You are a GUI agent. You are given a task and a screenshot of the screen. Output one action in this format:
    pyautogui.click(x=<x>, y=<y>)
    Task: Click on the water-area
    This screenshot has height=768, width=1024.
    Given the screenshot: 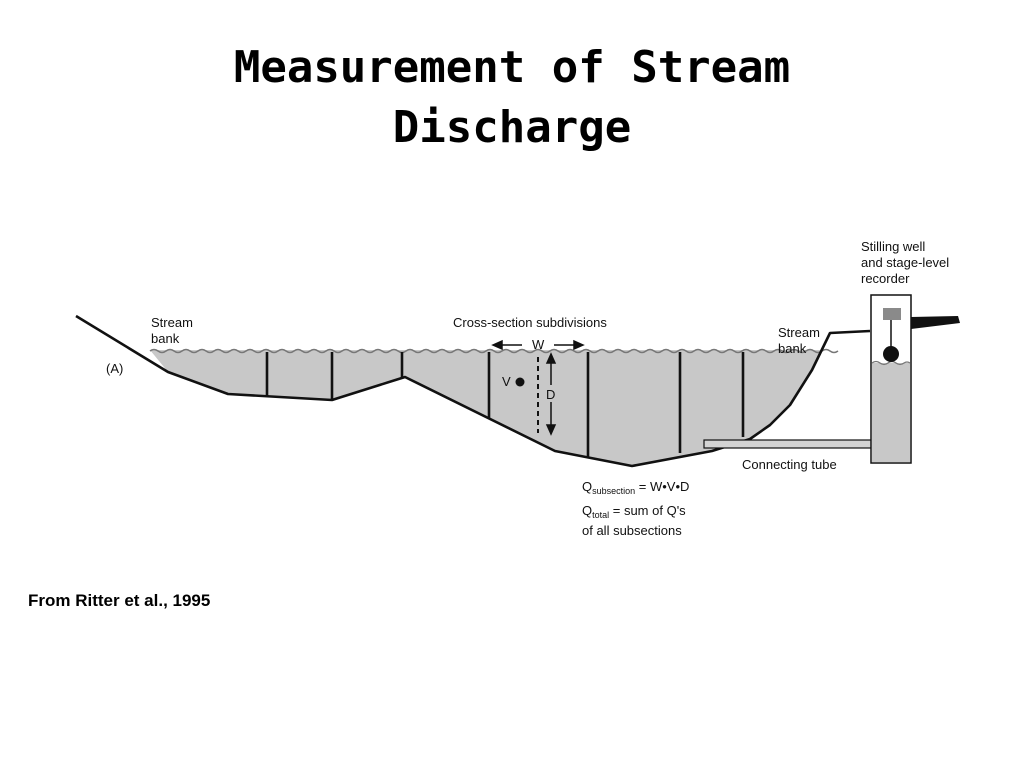 What is the action you would take?
    pyautogui.click(x=486, y=408)
    